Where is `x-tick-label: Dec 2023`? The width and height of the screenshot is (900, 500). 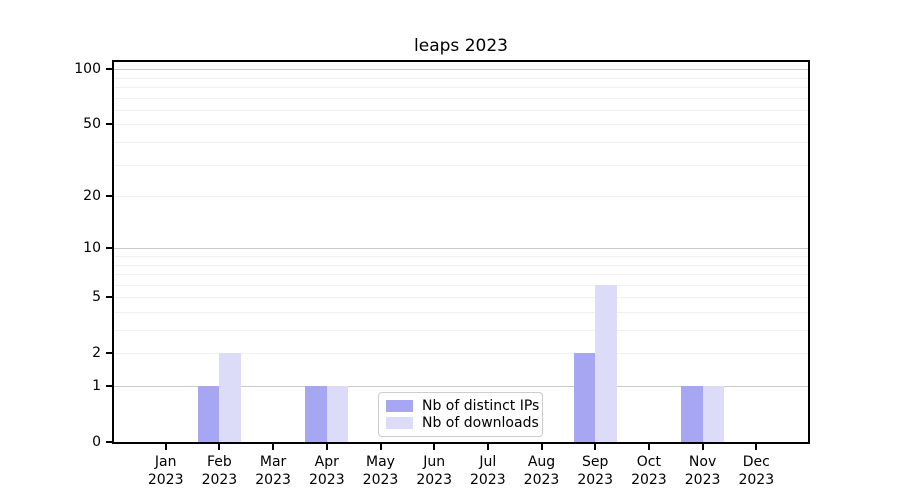
x-tick-label: Dec 2023 is located at coordinates (756, 471).